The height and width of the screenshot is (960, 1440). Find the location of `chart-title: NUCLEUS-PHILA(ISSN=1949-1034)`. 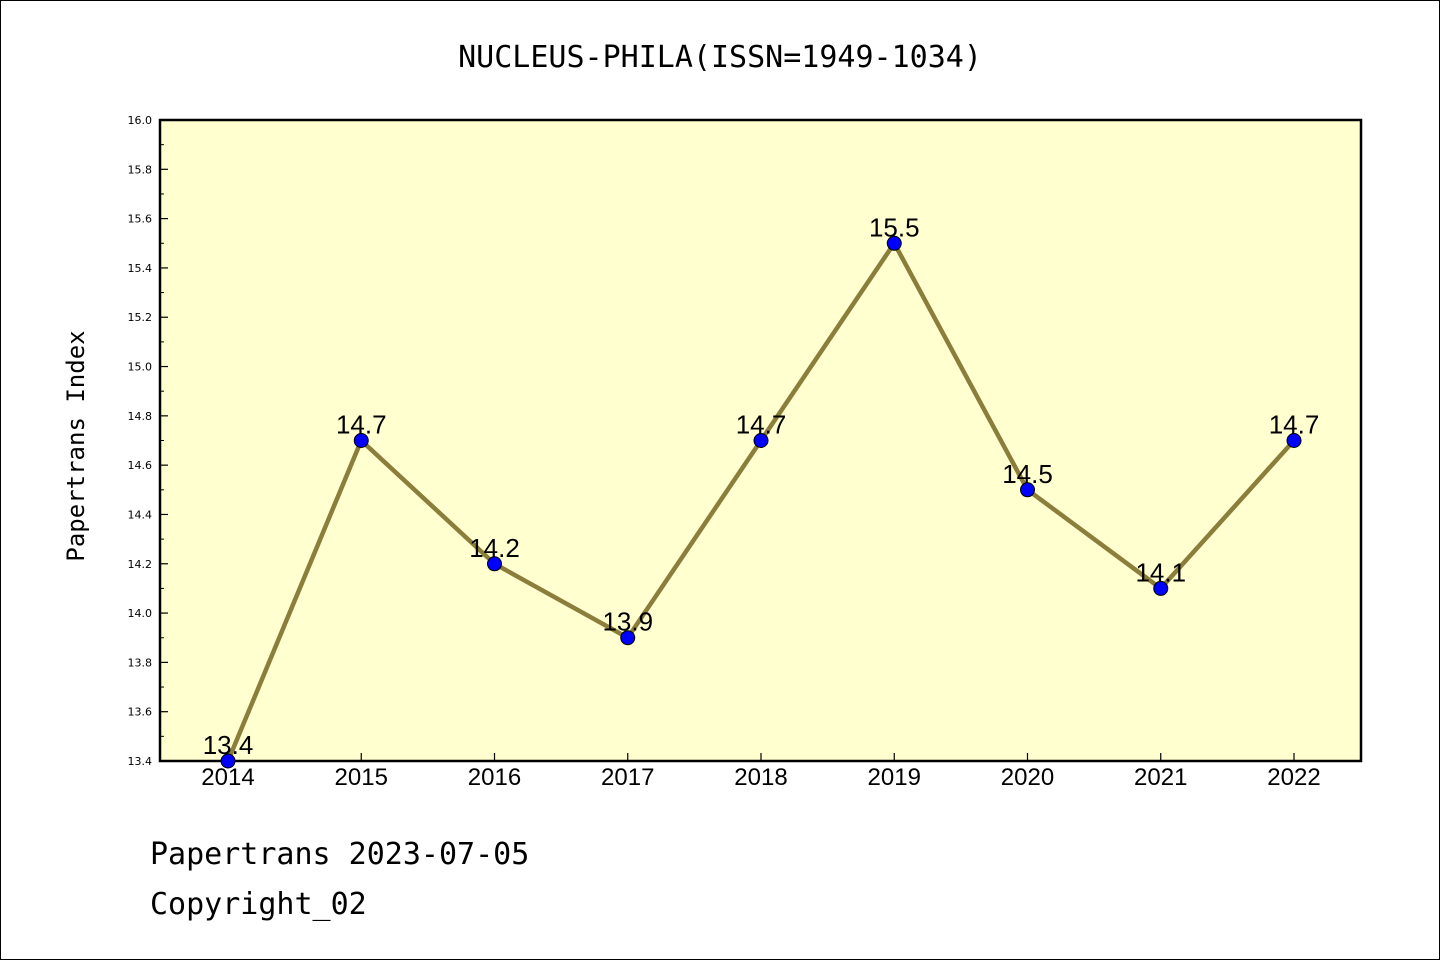

chart-title: NUCLEUS-PHILA(ISSN=1949-1034) is located at coordinates (720, 57).